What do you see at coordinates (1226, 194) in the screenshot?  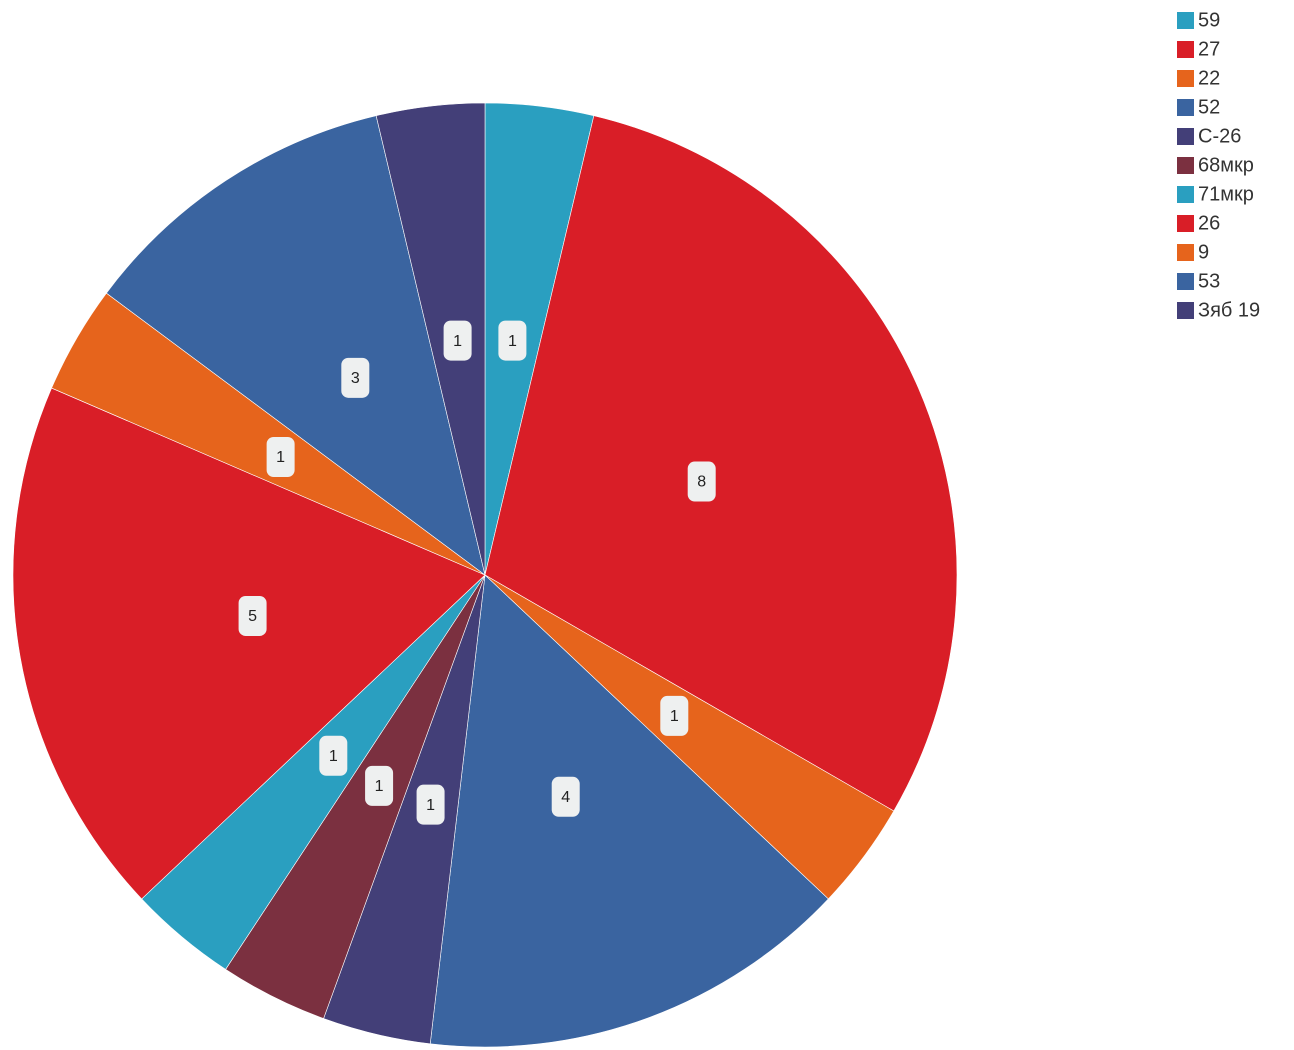 I see `legend-label: 71мкр` at bounding box center [1226, 194].